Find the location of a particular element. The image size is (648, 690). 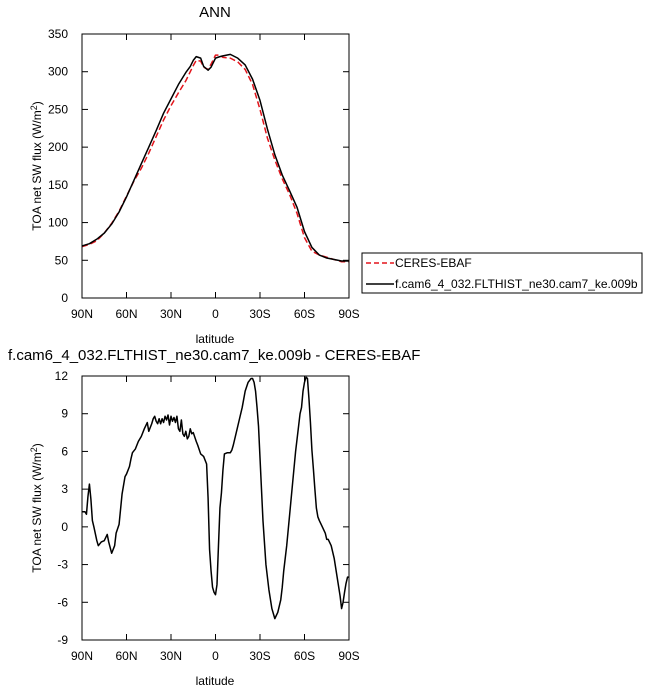

top-chart-x-tick-label: 60N is located at coordinates (126, 314).